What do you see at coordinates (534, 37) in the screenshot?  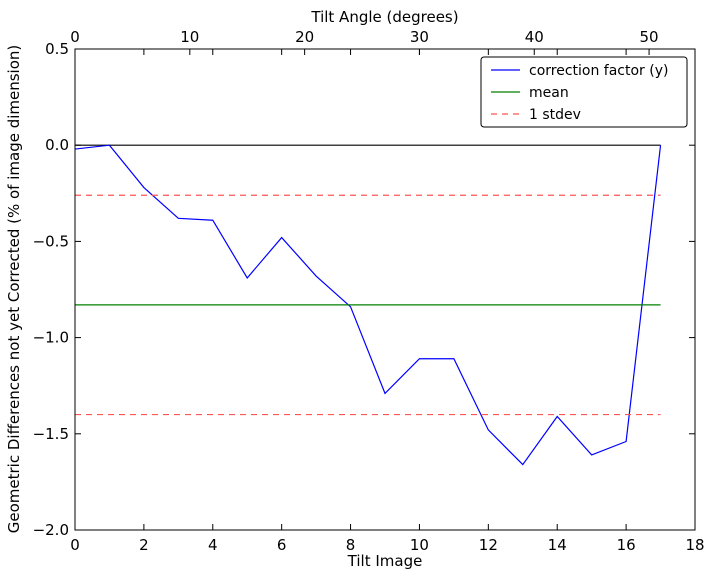 I see `x2-tick-label: 40` at bounding box center [534, 37].